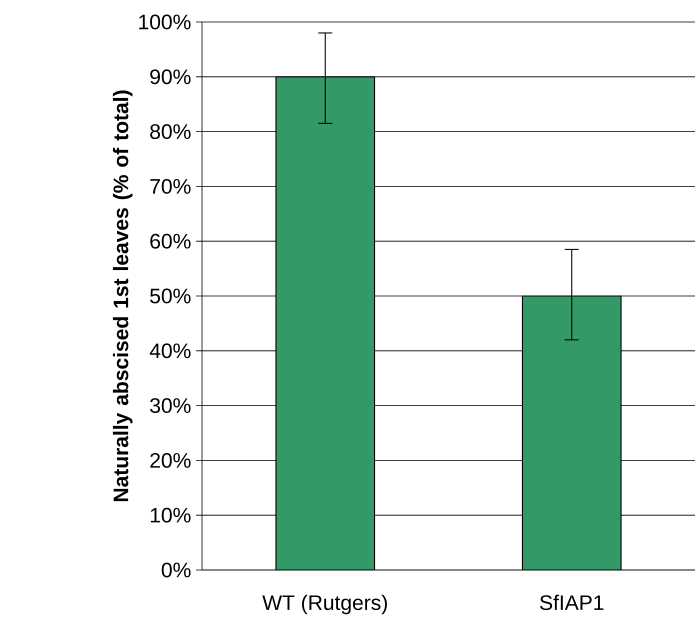 The image size is (695, 625). Describe the element at coordinates (170, 186) in the screenshot. I see `y-tick-label: 70%` at that location.